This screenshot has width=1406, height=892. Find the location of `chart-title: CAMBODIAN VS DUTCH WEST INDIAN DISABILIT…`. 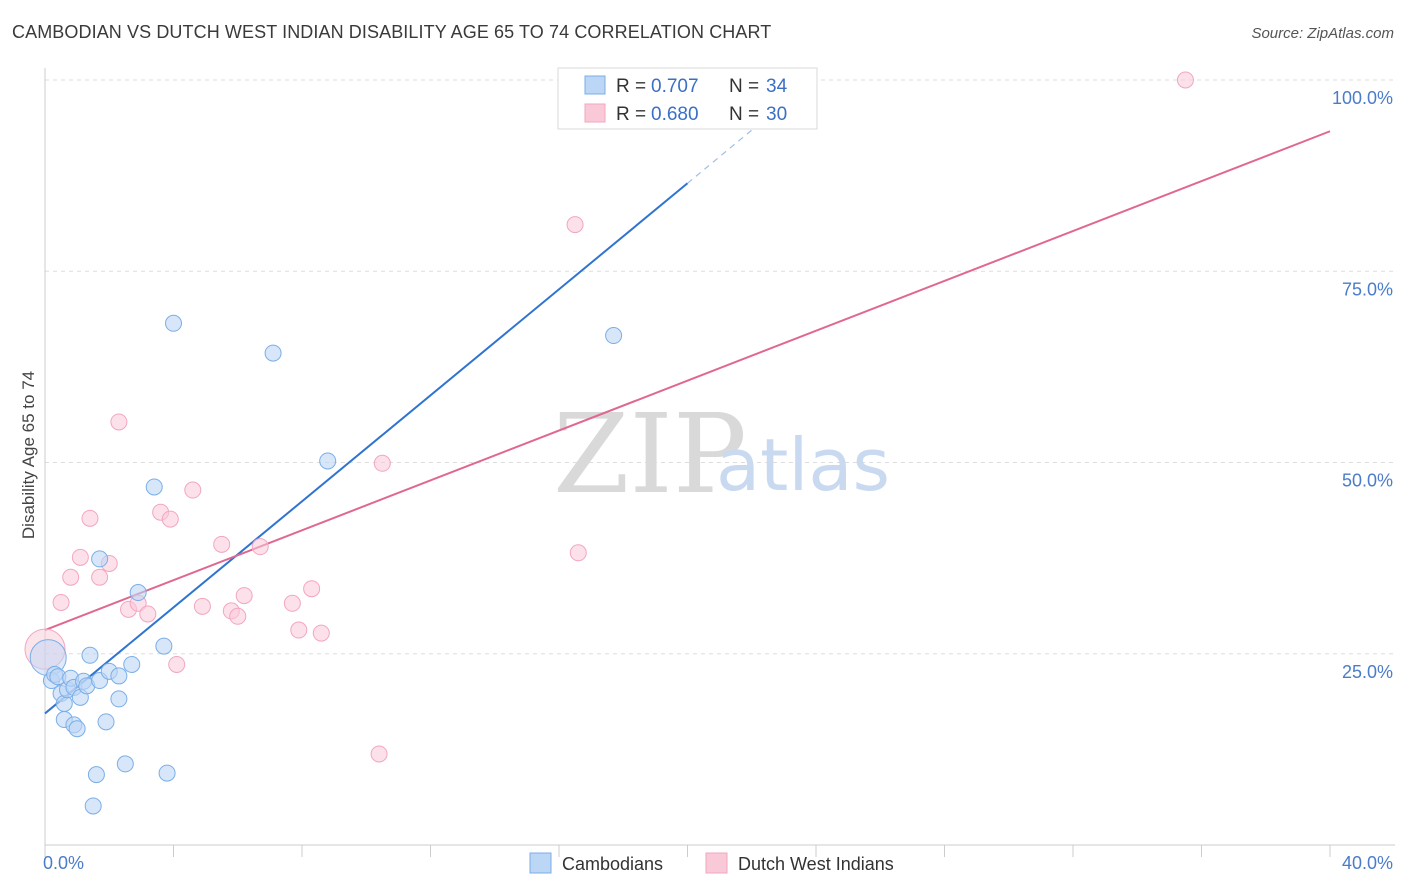

chart-title: CAMBODIAN VS DUTCH WEST INDIAN DISABILIT… is located at coordinates (392, 32).